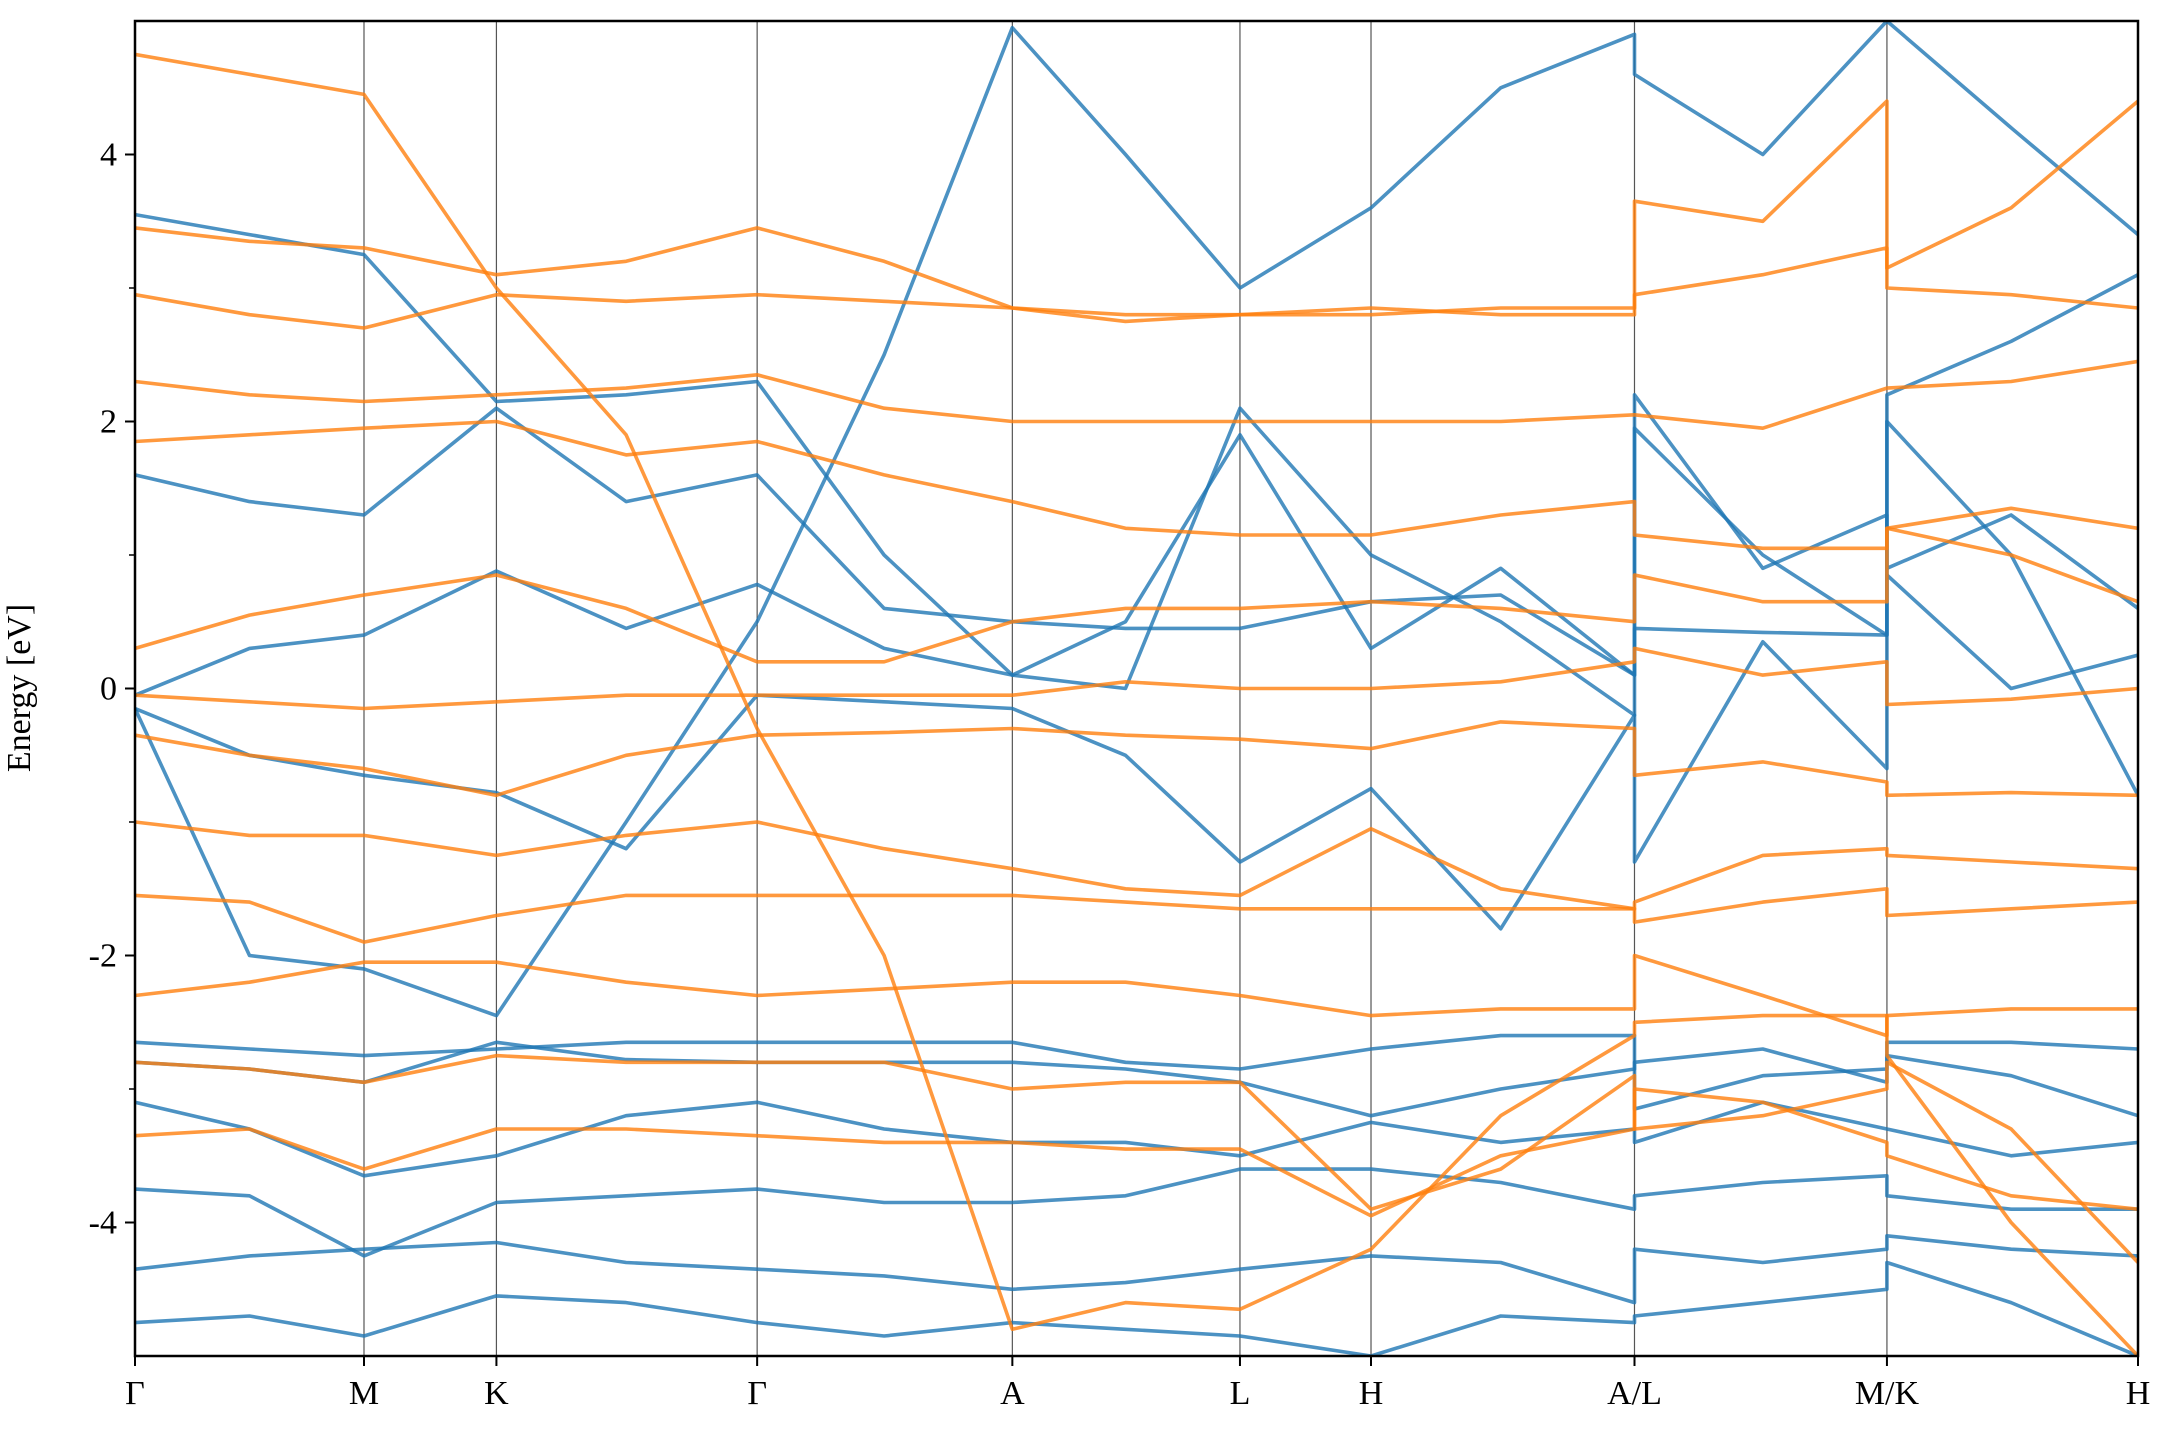 The image size is (2160, 1445). What do you see at coordinates (496, 1393) in the screenshot?
I see `x-tick-label: K` at bounding box center [496, 1393].